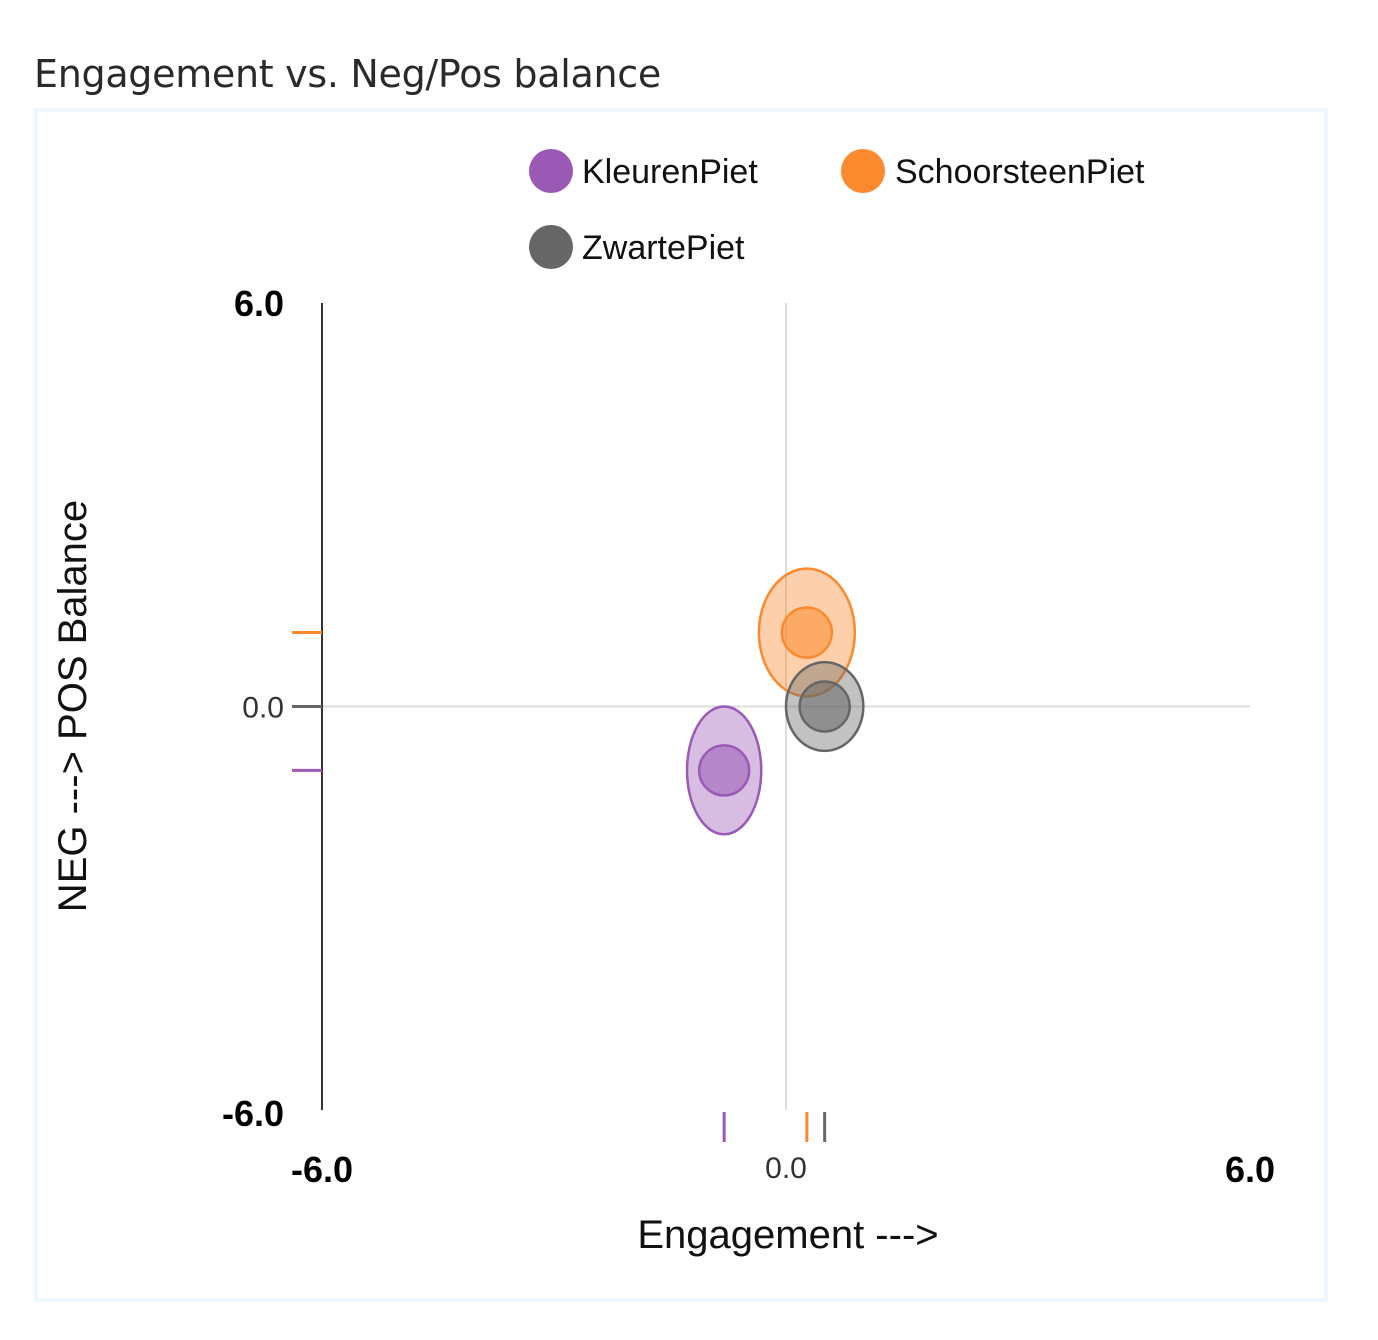  I want to click on legend-item-zwartepiet: ZwartePiet, so click(637, 247).